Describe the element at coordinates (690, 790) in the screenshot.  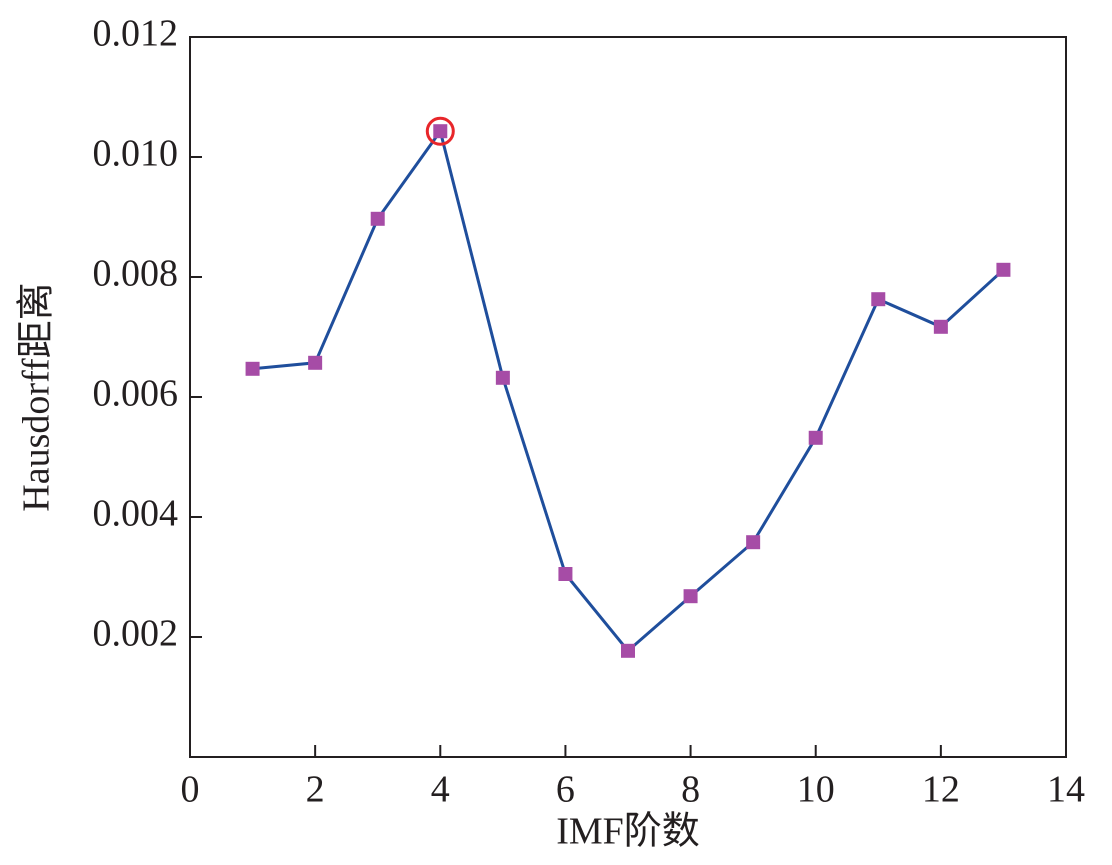
I see `x-tick-label: 8` at that location.